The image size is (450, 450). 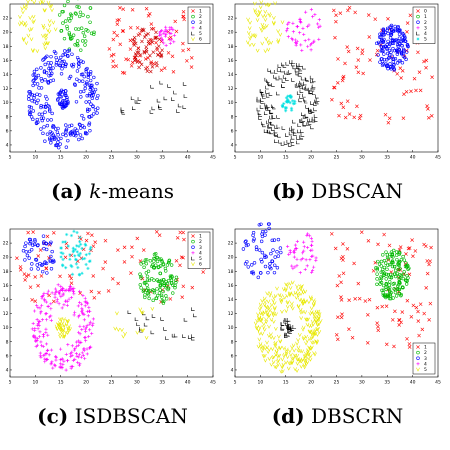 I want to click on legend-label: 6, so click(x=200, y=265).